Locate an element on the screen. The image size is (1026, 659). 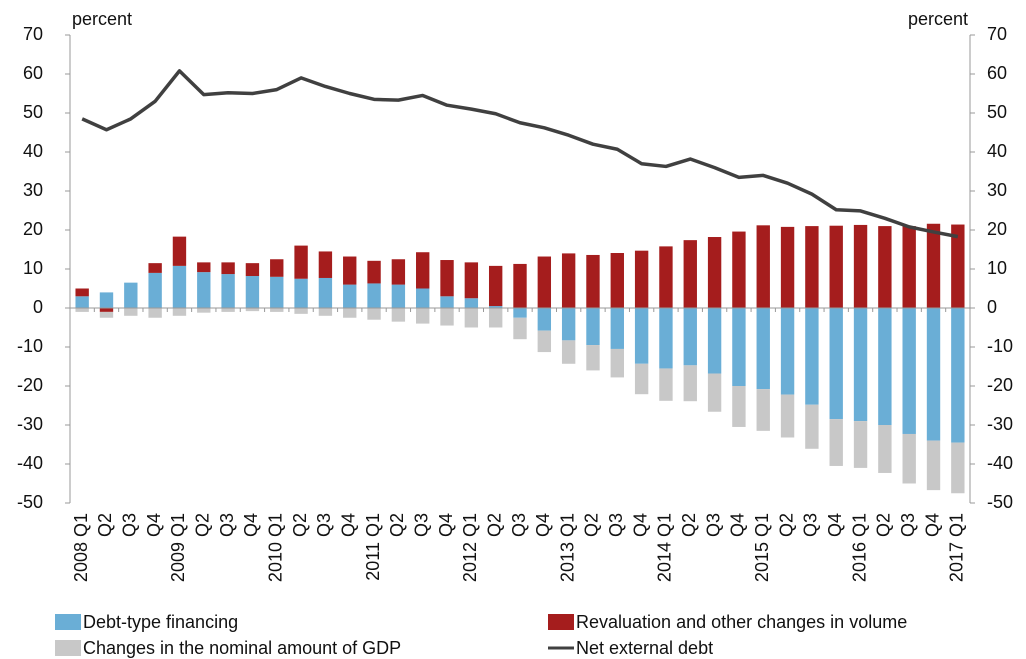
y2-tick-label: -20 is located at coordinates (1000, 385).